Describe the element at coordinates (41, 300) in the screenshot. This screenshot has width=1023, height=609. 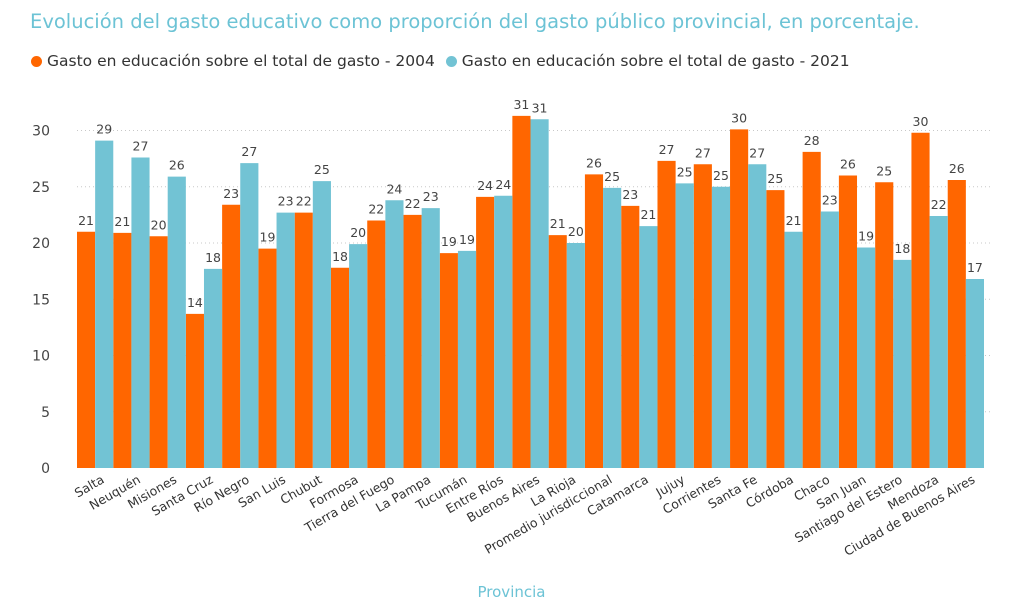
I see `y-tick-label: 15` at that location.